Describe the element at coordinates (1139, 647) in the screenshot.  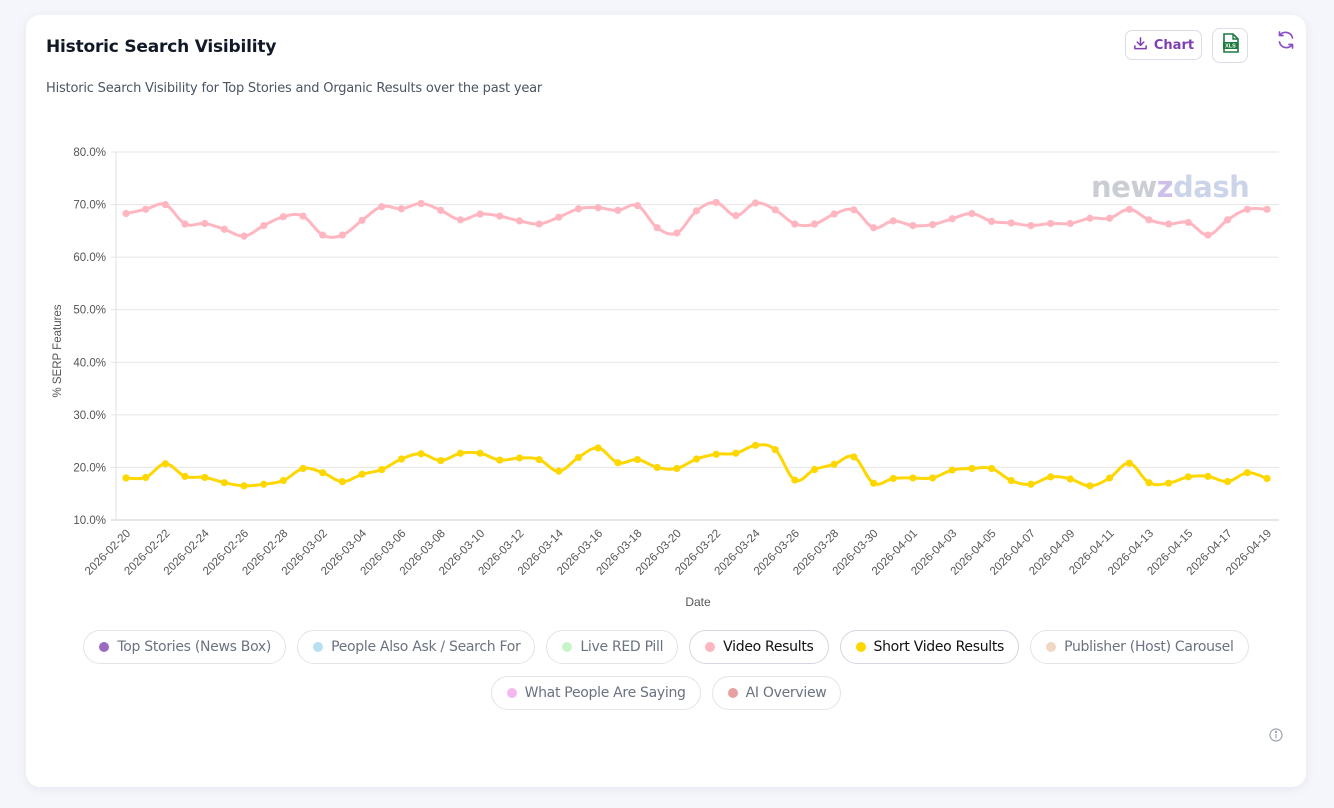
I see `legend-item: Publisher (Host) Carousel` at that location.